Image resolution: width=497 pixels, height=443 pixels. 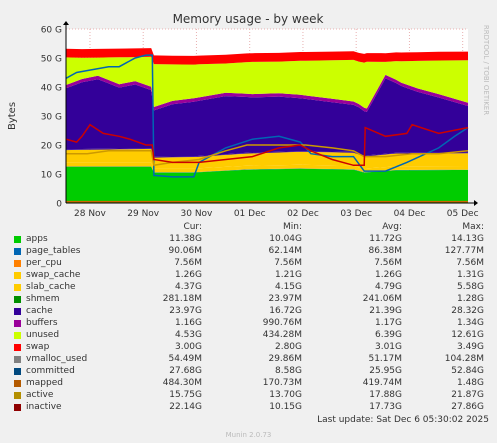 What do you see at coordinates (51, 287) in the screenshot?
I see `legend-name: slab_cache` at bounding box center [51, 287].